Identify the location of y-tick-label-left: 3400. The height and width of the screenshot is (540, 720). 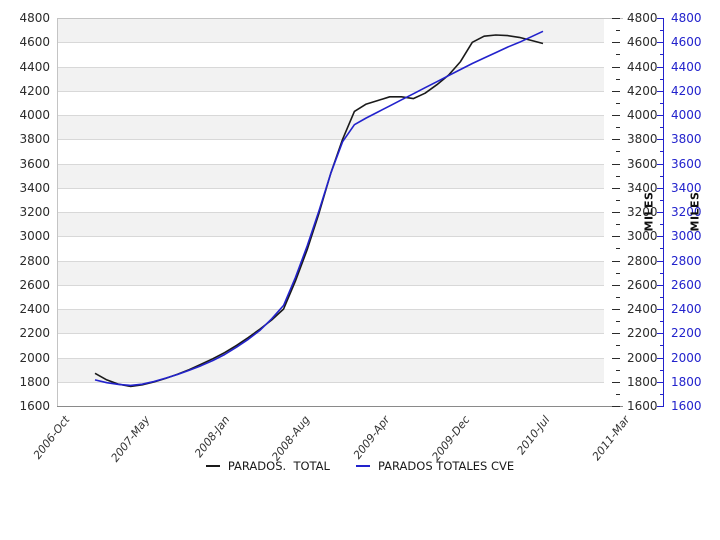
(34, 187).